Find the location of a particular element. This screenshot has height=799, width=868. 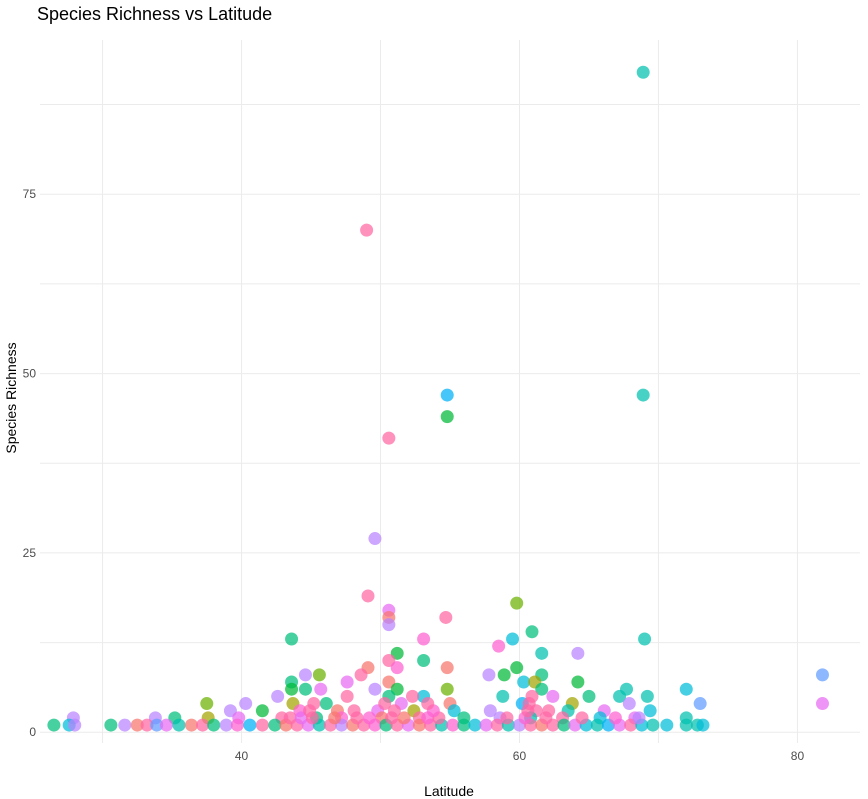

x-axis-title: Latitude is located at coordinates (449, 791).